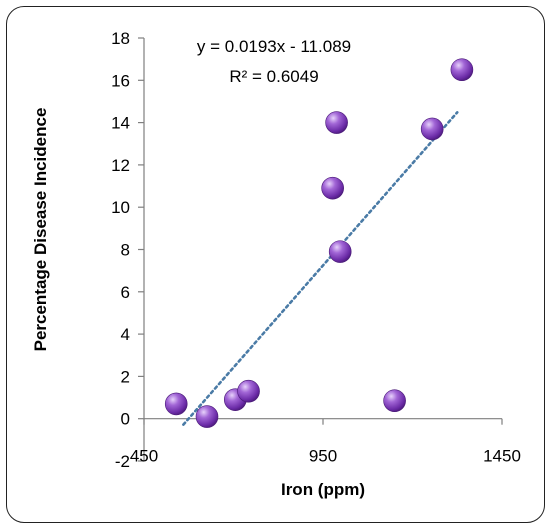 Image resolution: width=553 pixels, height=531 pixels. I want to click on y-tick-label: 10, so click(120, 207).